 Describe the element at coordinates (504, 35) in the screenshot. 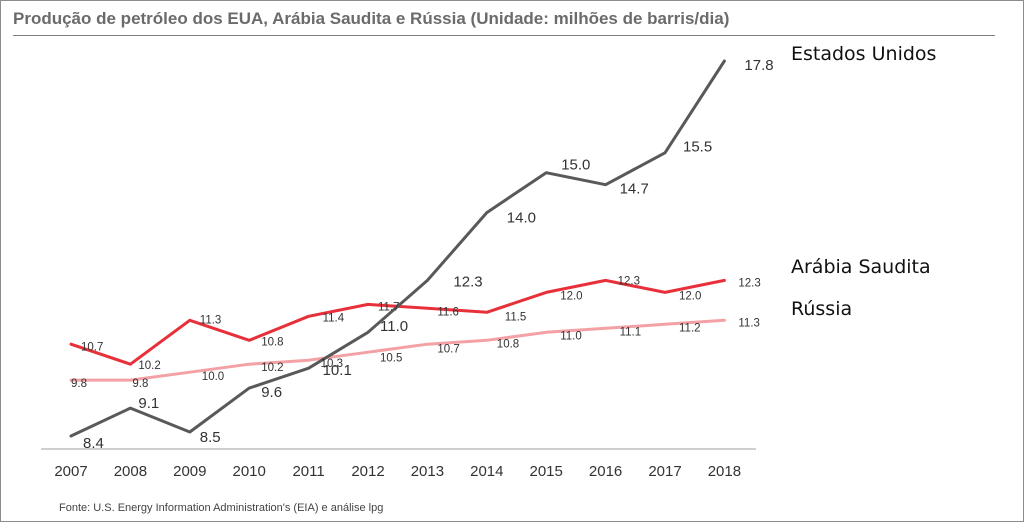

I see `title-divider` at that location.